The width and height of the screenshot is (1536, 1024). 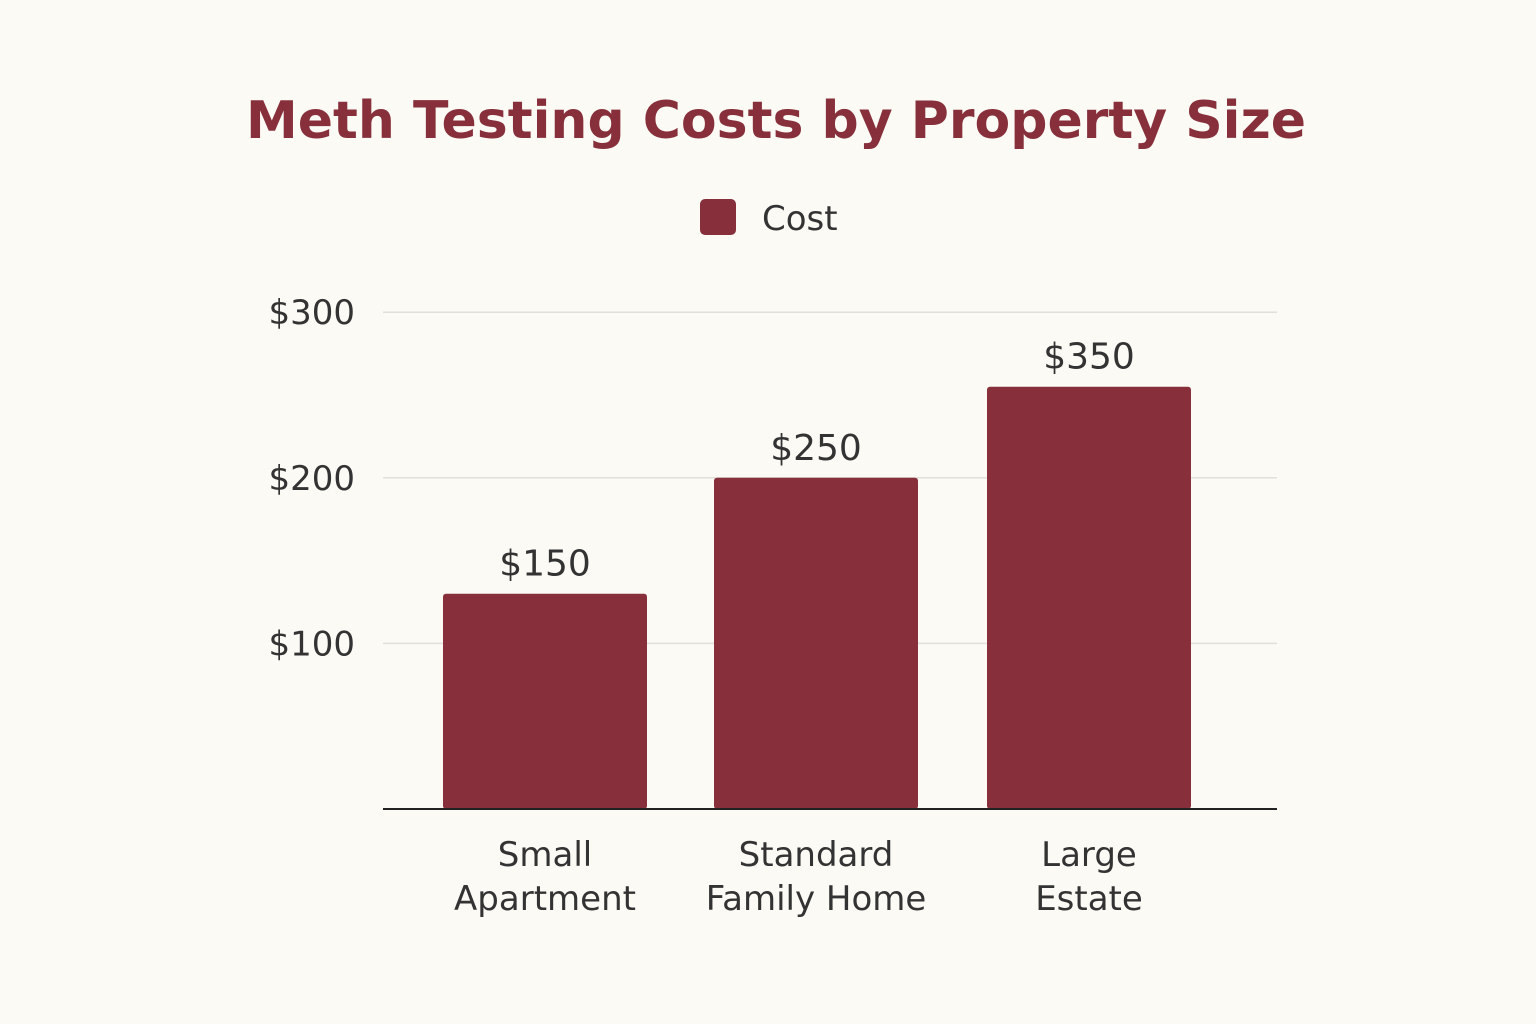 I want to click on x-category-label: Apartment, so click(x=545, y=899).